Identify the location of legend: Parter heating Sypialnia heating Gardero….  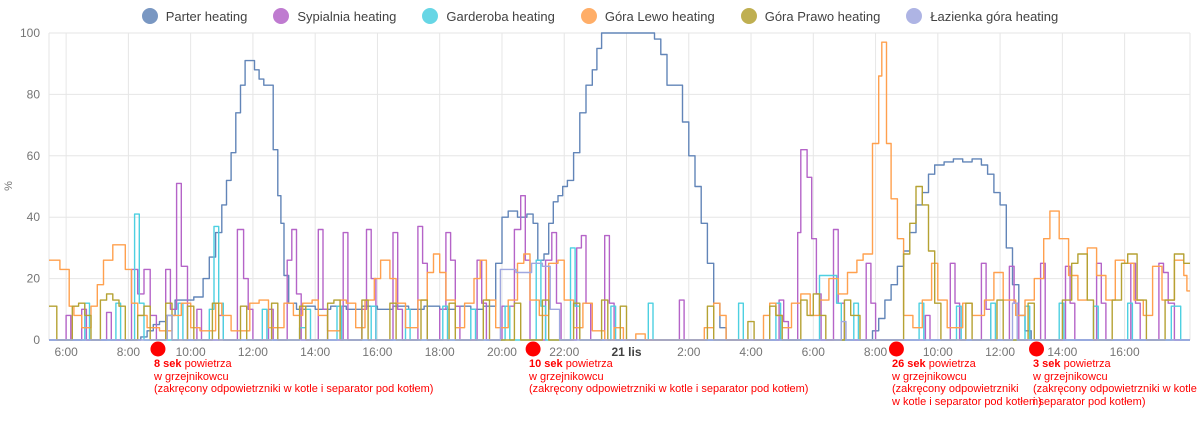
(600, 16).